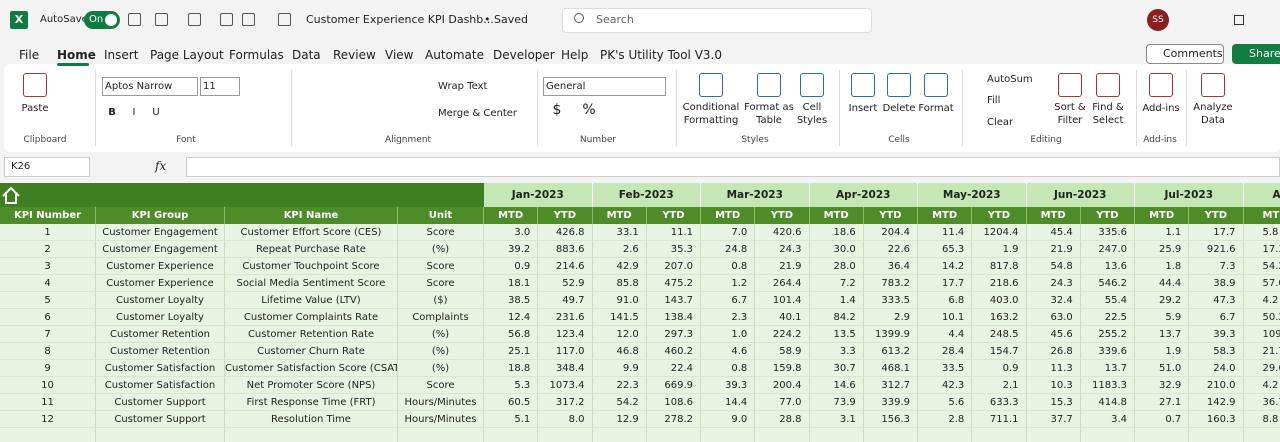 Image resolution: width=1280 pixels, height=442 pixels. Describe the element at coordinates (1107, 249) in the screenshot. I see `cell: 247.0` at that location.